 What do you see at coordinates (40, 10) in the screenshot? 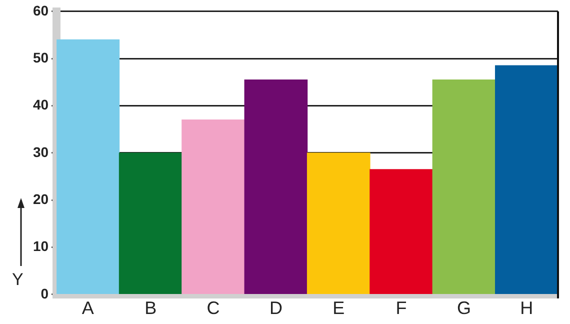
I see `y-tick-label: 60` at bounding box center [40, 10].